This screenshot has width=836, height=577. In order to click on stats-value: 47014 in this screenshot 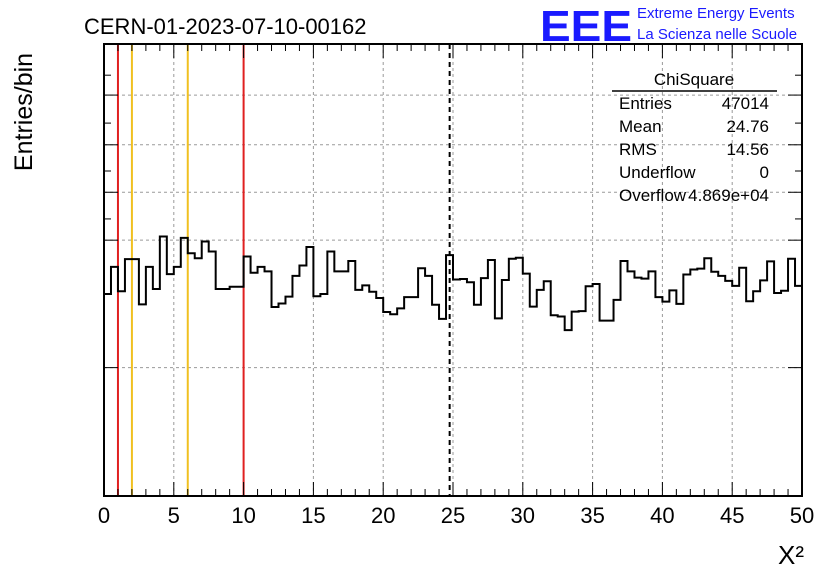, I will do `click(745, 103)`.